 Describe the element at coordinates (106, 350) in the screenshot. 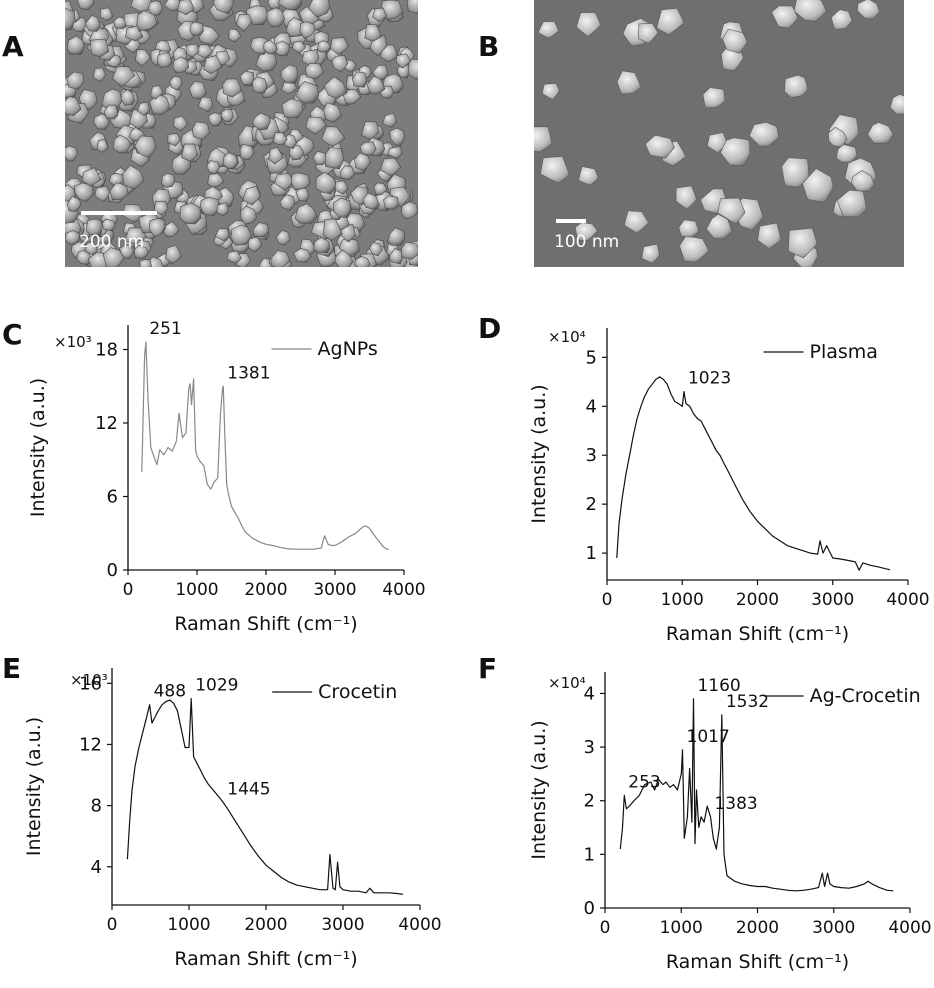

I see `y-tick-label: 18` at that location.